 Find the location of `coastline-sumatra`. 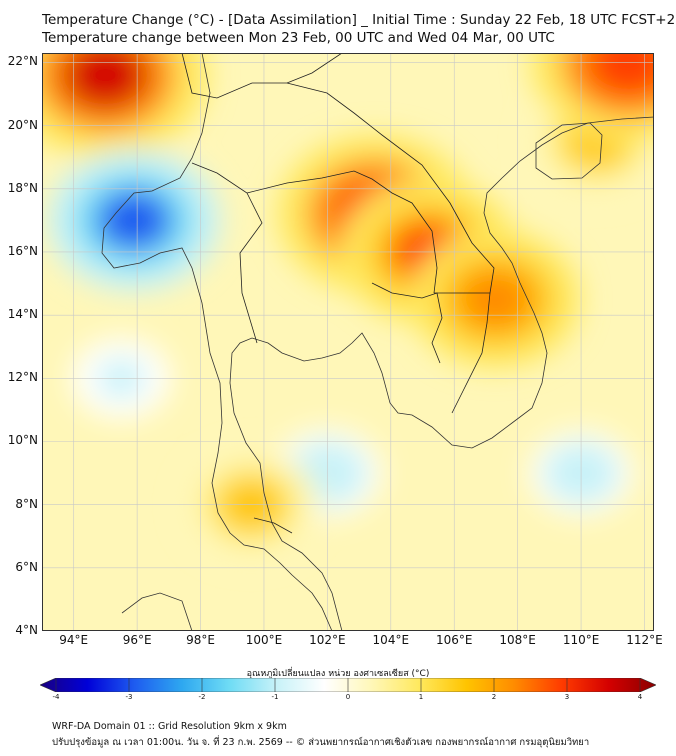

coastline-sumatra is located at coordinates (157, 611).